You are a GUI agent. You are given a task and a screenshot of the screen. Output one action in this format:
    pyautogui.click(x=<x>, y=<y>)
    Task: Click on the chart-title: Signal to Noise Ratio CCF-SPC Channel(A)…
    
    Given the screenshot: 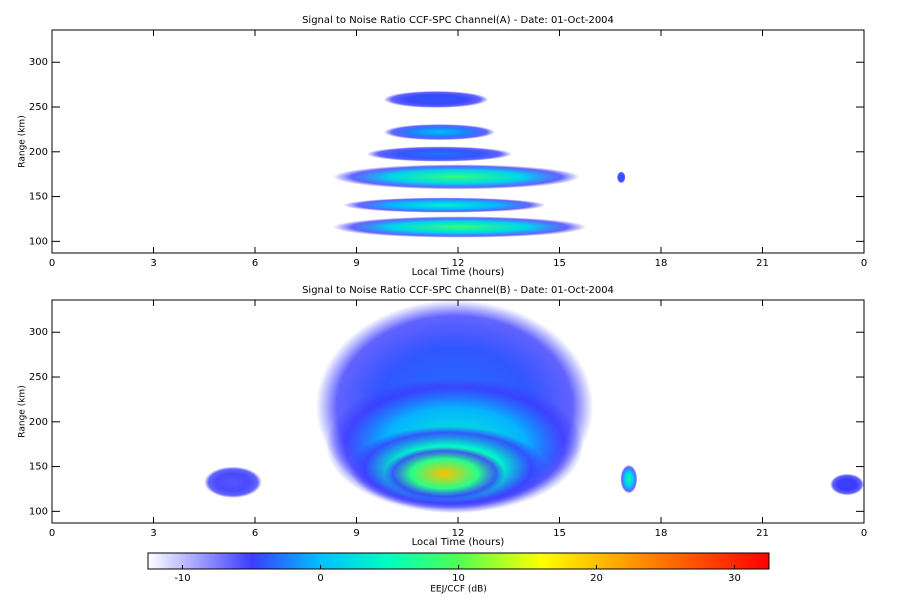 What is the action you would take?
    pyautogui.click(x=458, y=20)
    